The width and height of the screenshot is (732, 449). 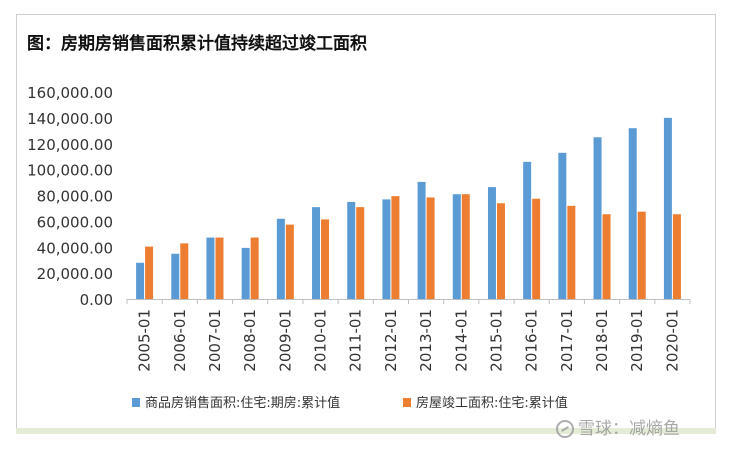 I want to click on watermark: 雪球：减熵鱼, so click(x=618, y=426).